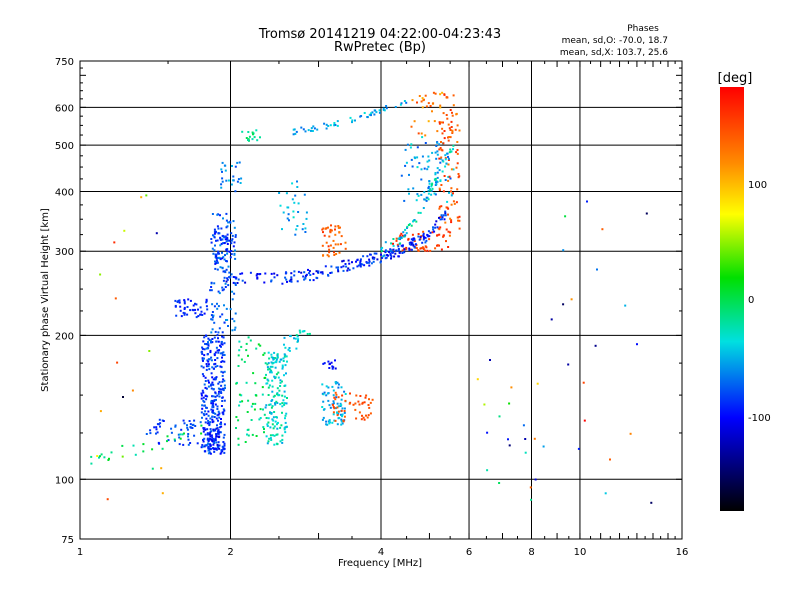 Image resolution: width=800 pixels, height=600 pixels. What do you see at coordinates (531, 552) in the screenshot?
I see `x-tick-label: 8` at bounding box center [531, 552].